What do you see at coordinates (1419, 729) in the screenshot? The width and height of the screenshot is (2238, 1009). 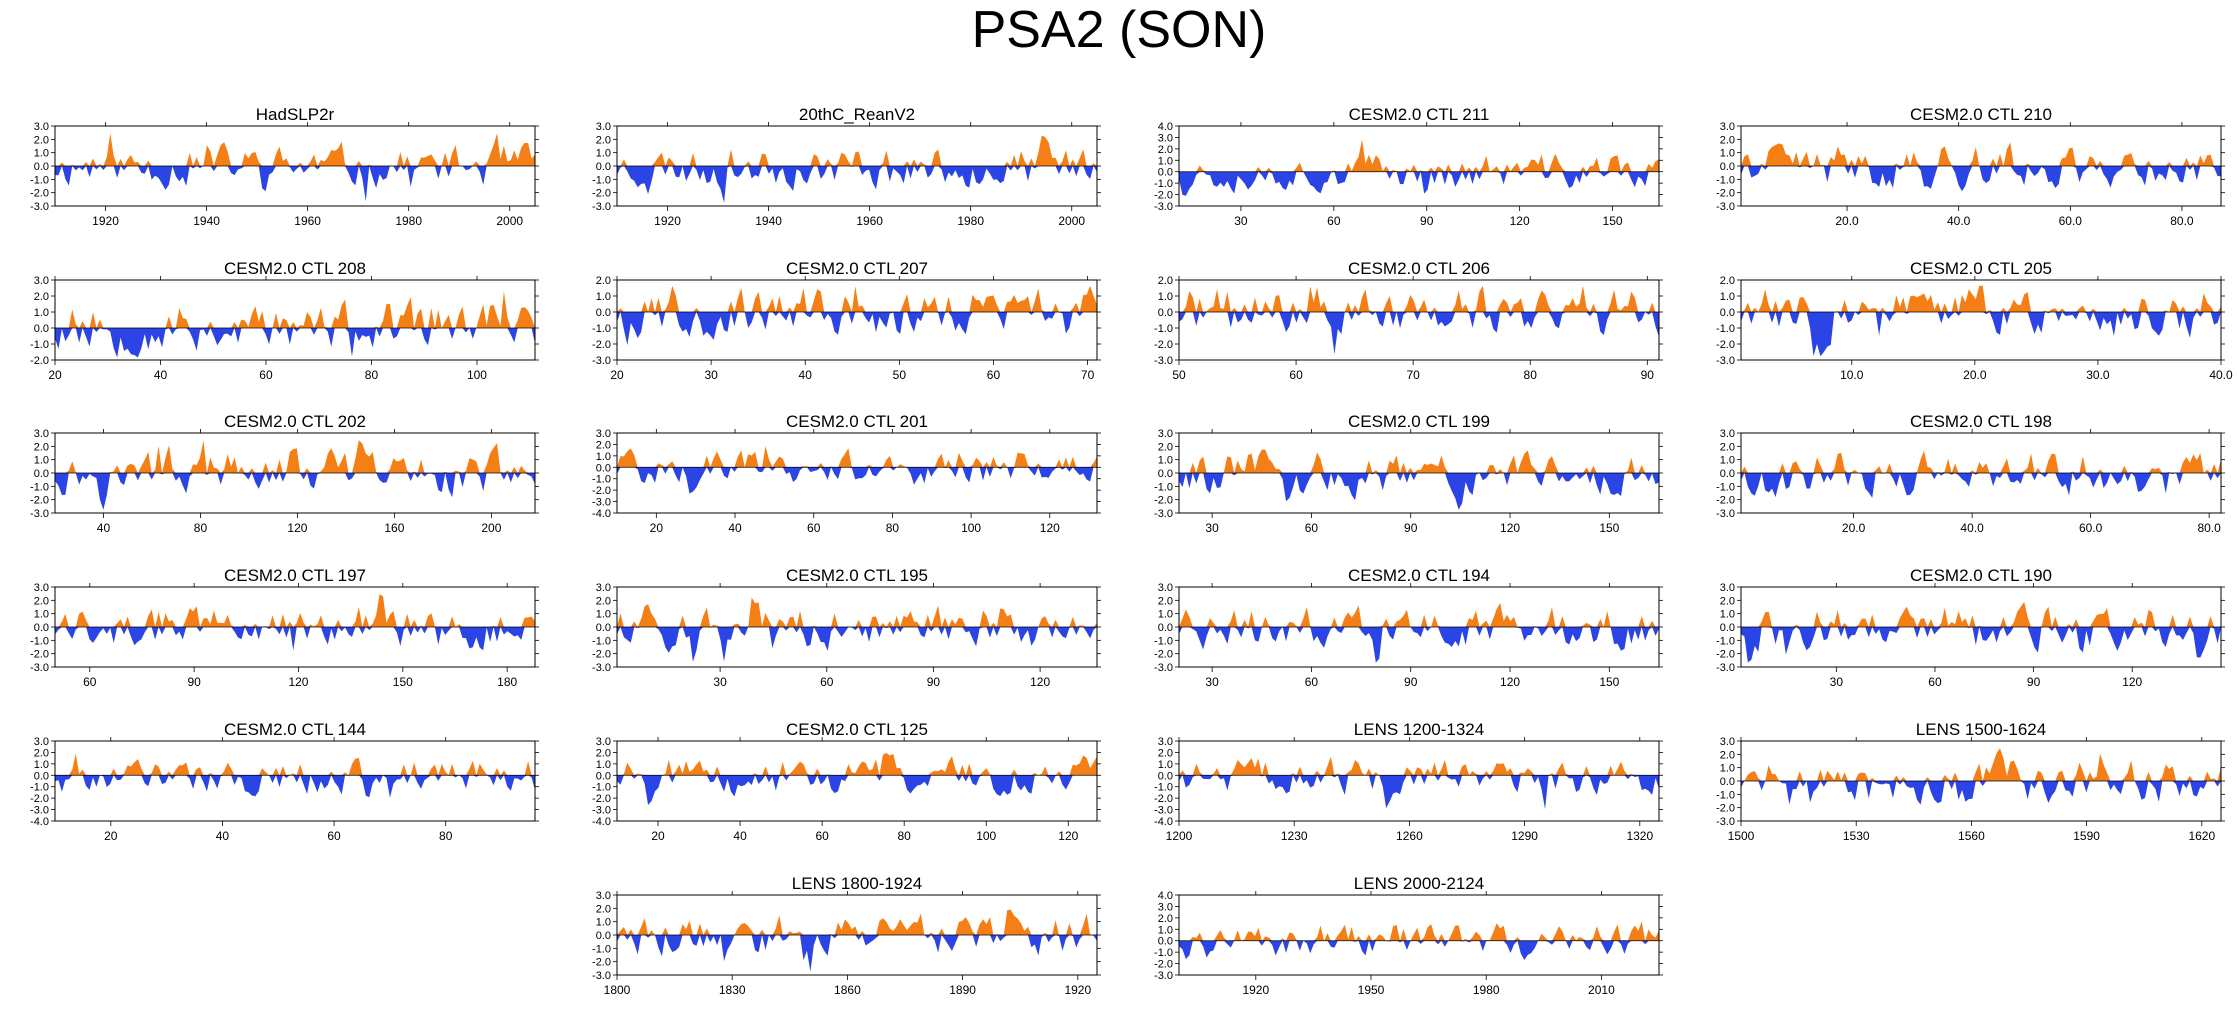 I see `panel-title: LENS 1200-1324` at bounding box center [1419, 729].